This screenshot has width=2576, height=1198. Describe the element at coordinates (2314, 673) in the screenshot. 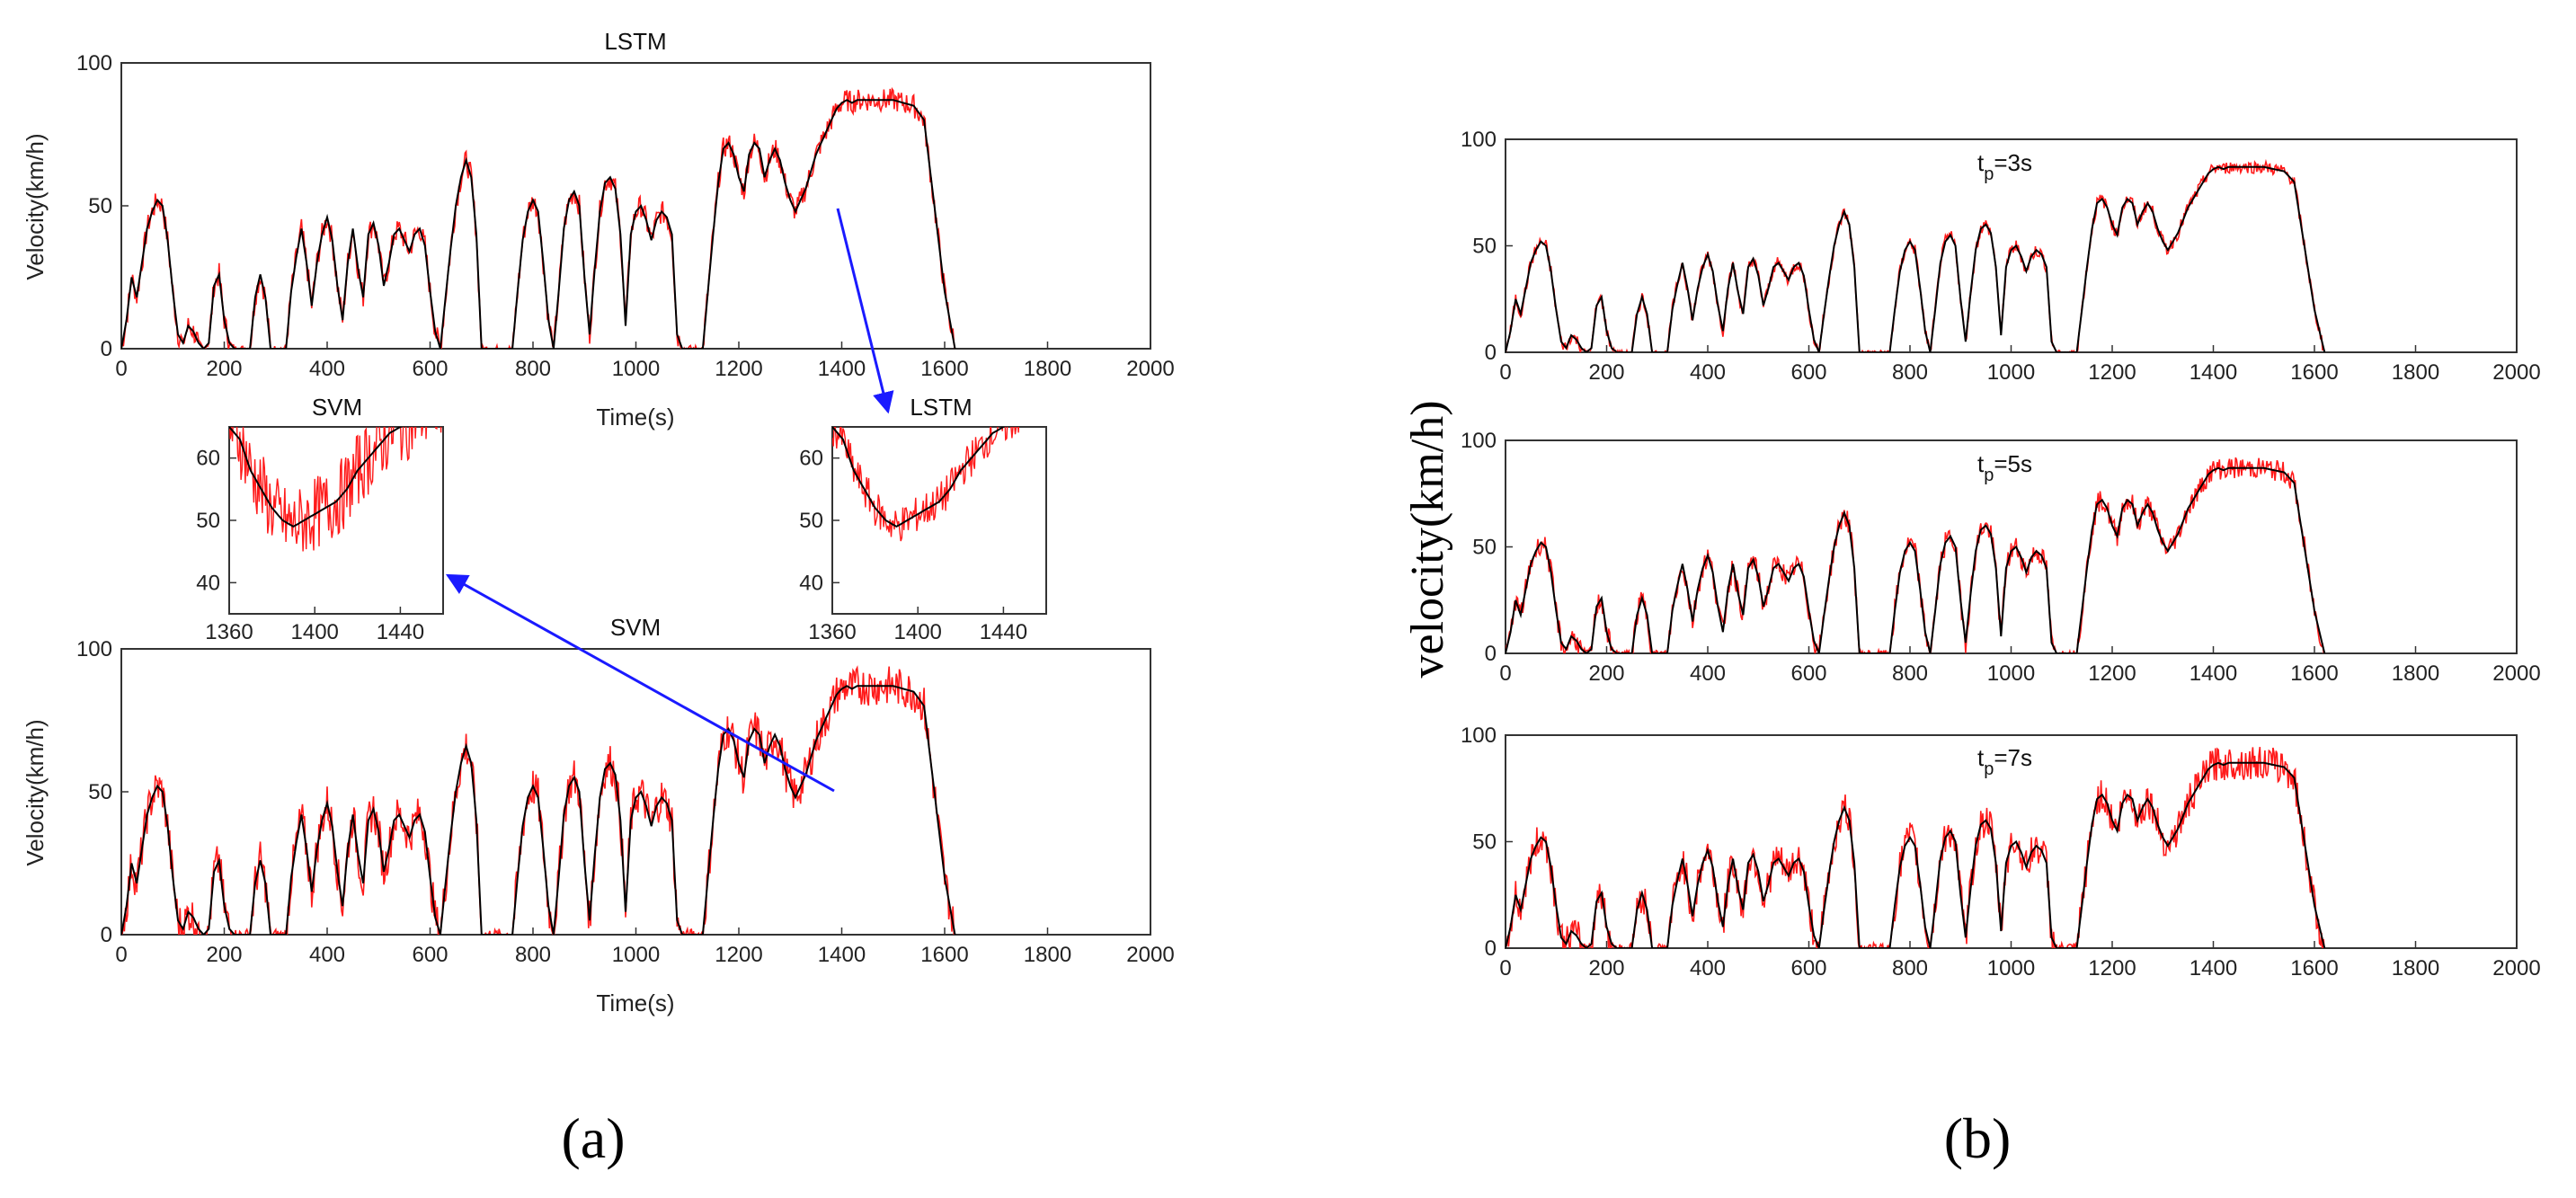

I see `tp5-x-tick-label: 1600` at that location.